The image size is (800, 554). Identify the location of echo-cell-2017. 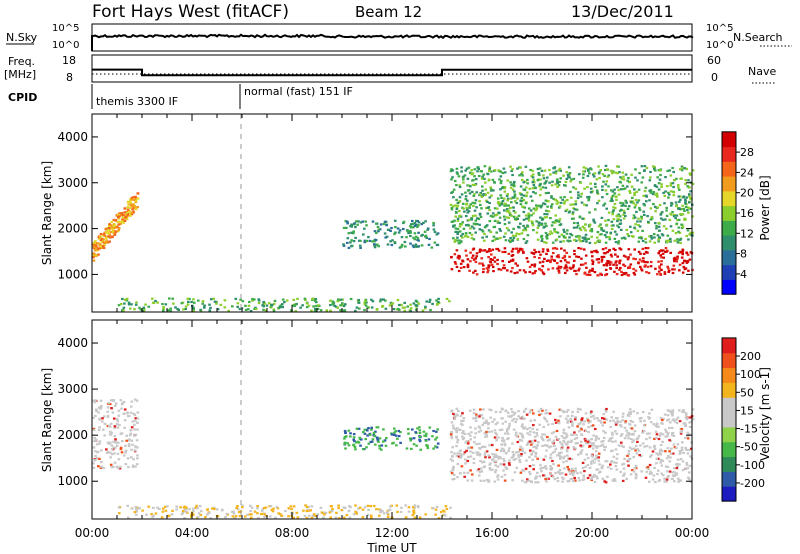
(473, 215).